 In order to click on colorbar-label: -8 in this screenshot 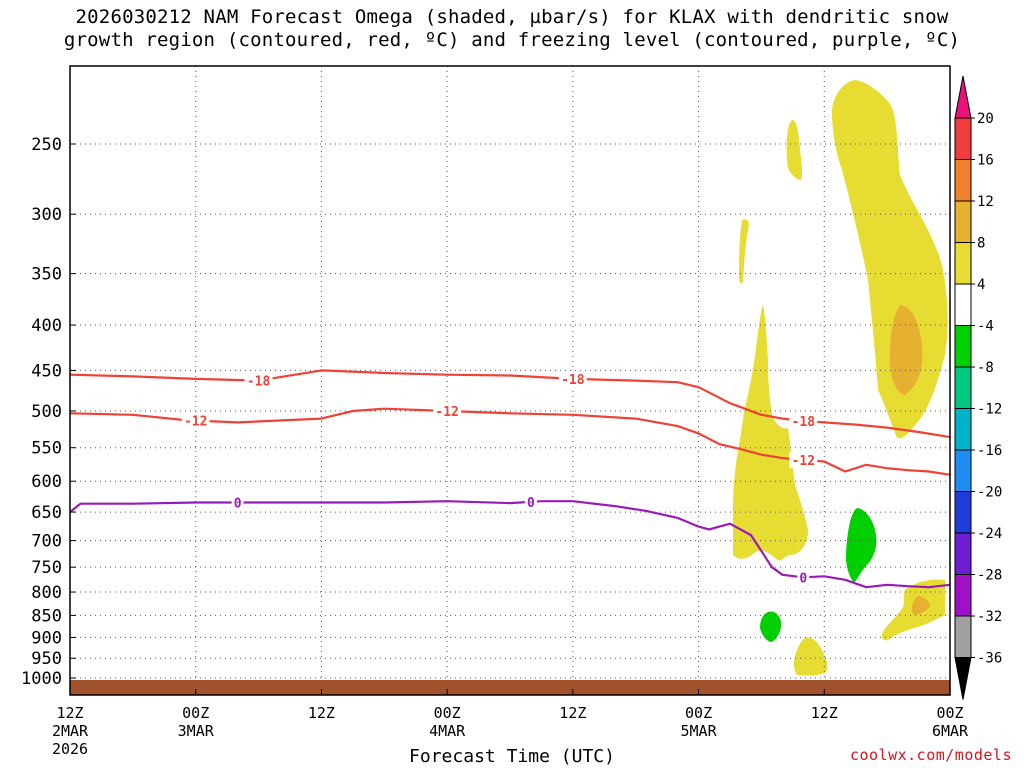, I will do `click(985, 368)`.